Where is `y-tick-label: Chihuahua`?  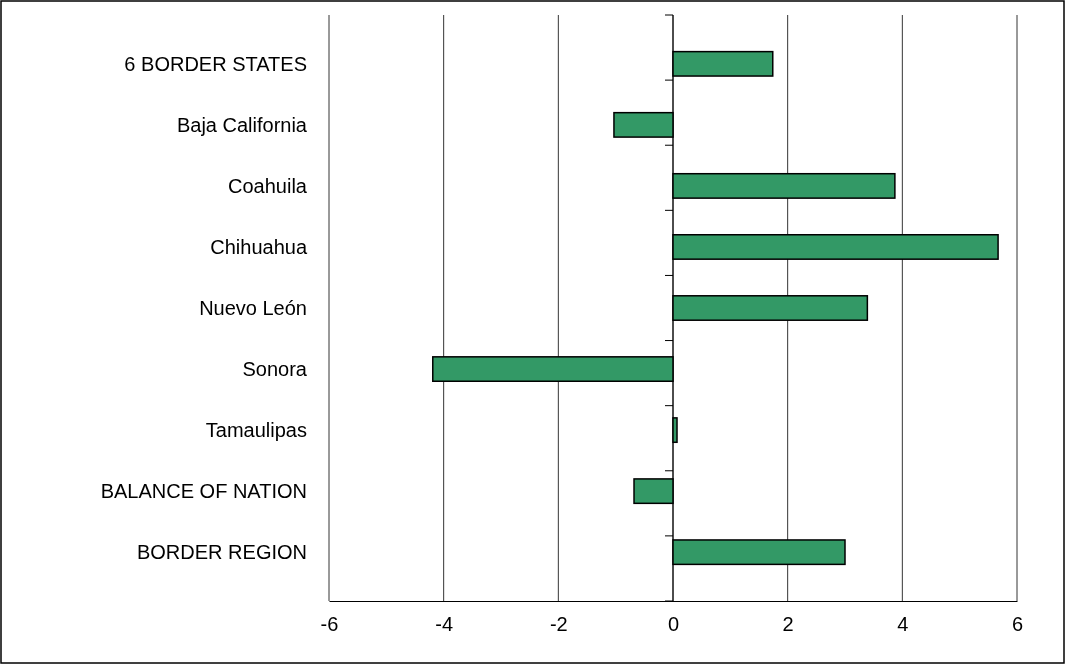
y-tick-label: Chihuahua is located at coordinates (259, 246).